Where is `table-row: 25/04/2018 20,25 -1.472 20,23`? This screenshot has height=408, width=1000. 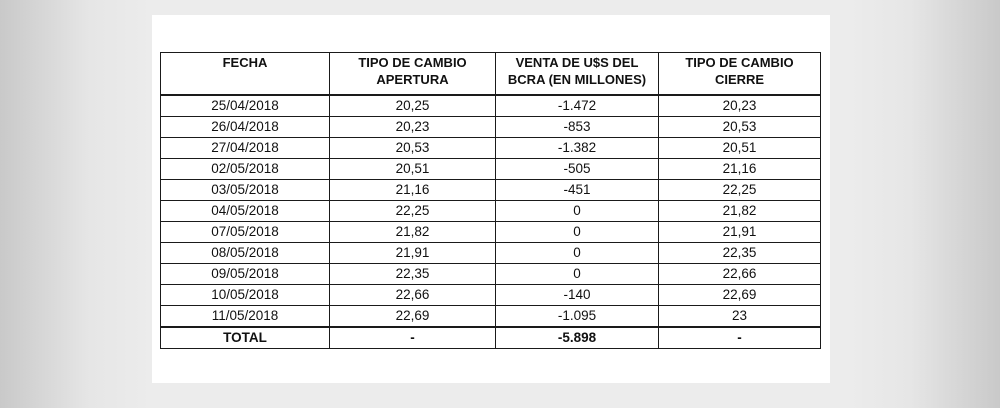
table-row: 25/04/2018 20,25 -1.472 20,23 is located at coordinates (490, 105).